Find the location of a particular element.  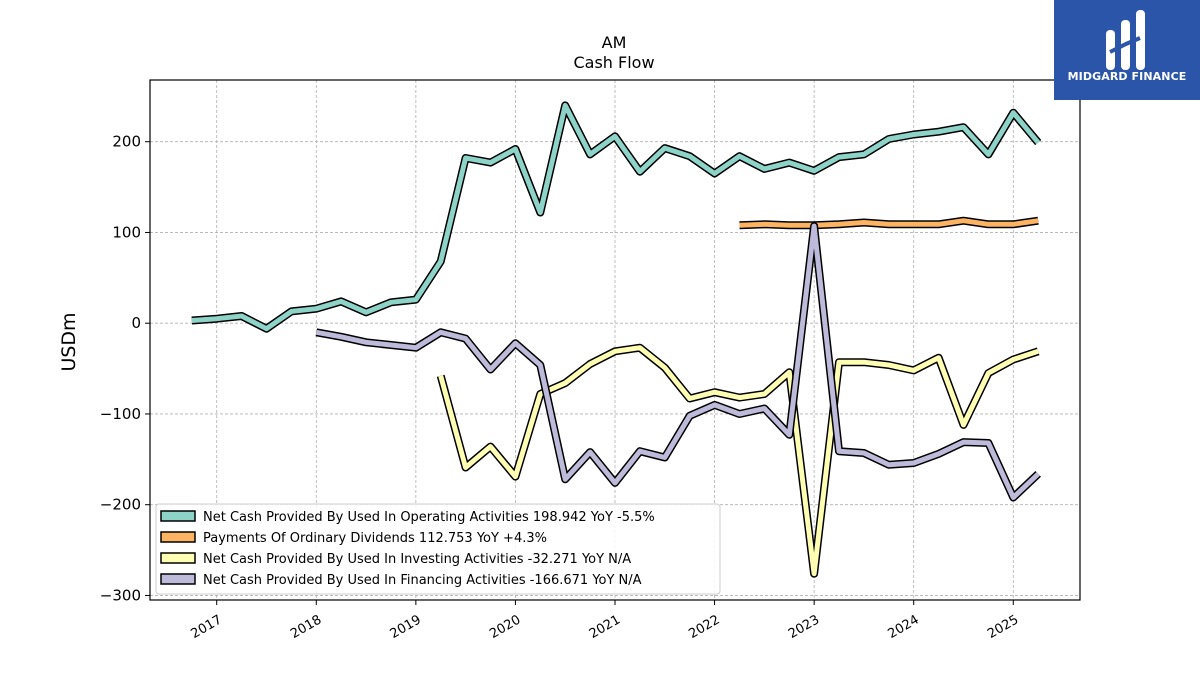

brand-name: MIDGARD FINANCE is located at coordinates (1127, 76).